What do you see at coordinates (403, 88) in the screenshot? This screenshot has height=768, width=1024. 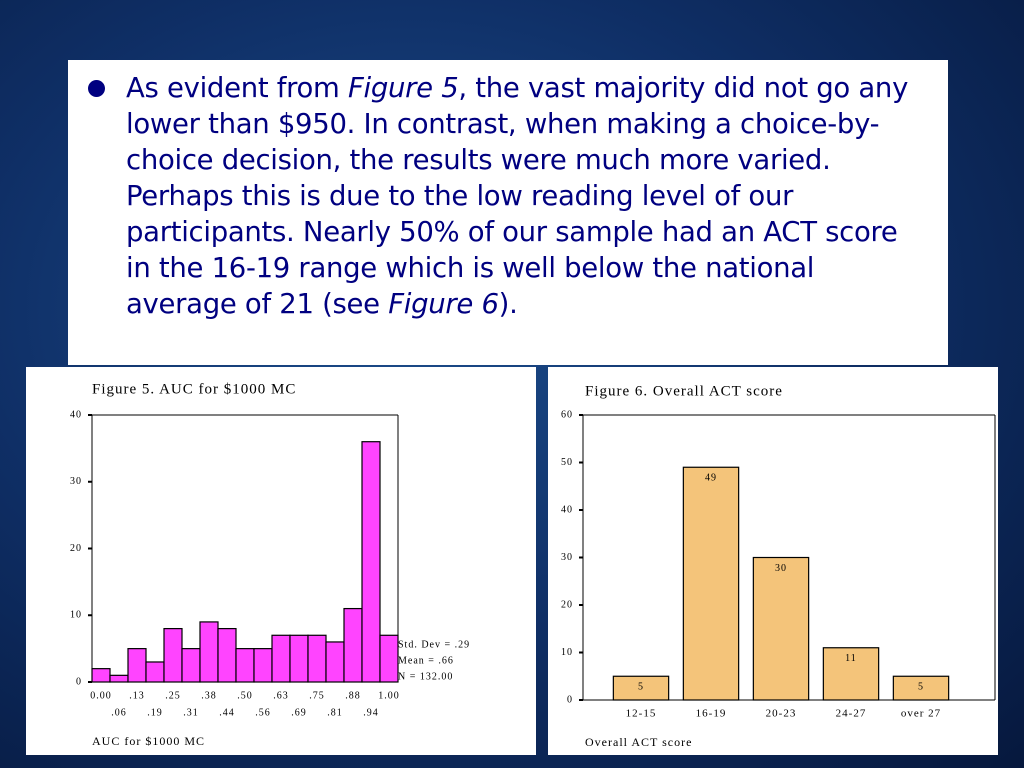 I see `text: Figure 5` at bounding box center [403, 88].